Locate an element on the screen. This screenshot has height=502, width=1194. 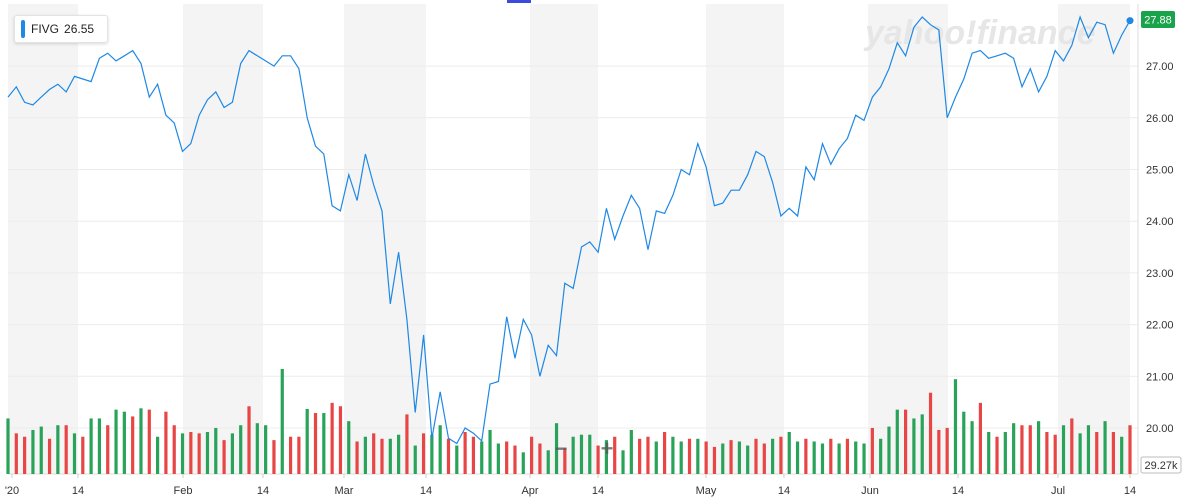
x-tick-label: Jun is located at coordinates (870, 491).